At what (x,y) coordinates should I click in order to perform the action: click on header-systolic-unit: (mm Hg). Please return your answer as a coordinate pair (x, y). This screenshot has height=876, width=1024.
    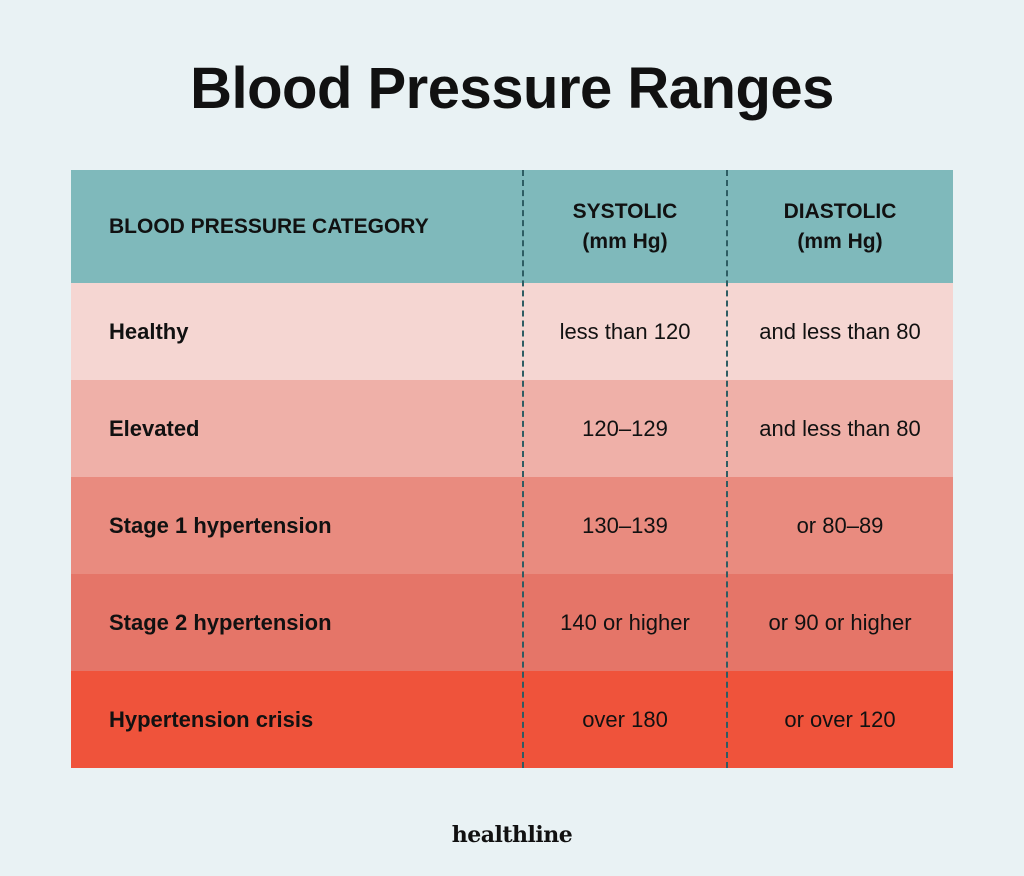
    Looking at the image, I should click on (625, 241).